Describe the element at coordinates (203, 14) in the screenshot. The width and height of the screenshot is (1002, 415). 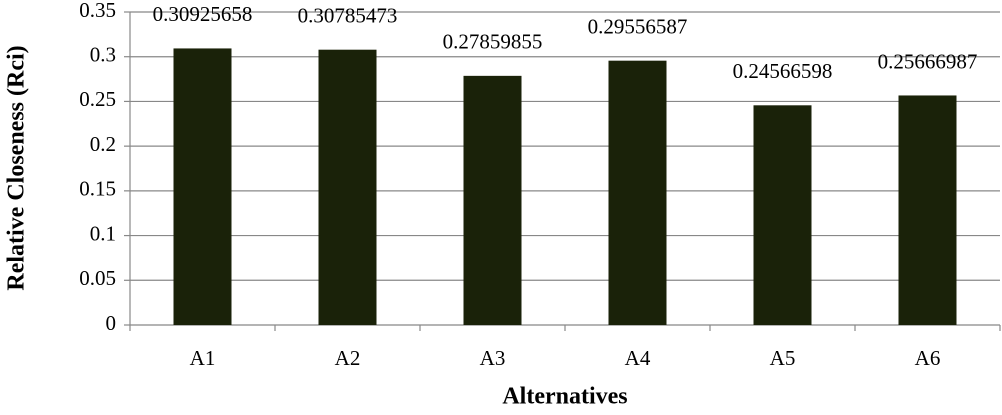
I see `data-label: 0.30925658` at that location.